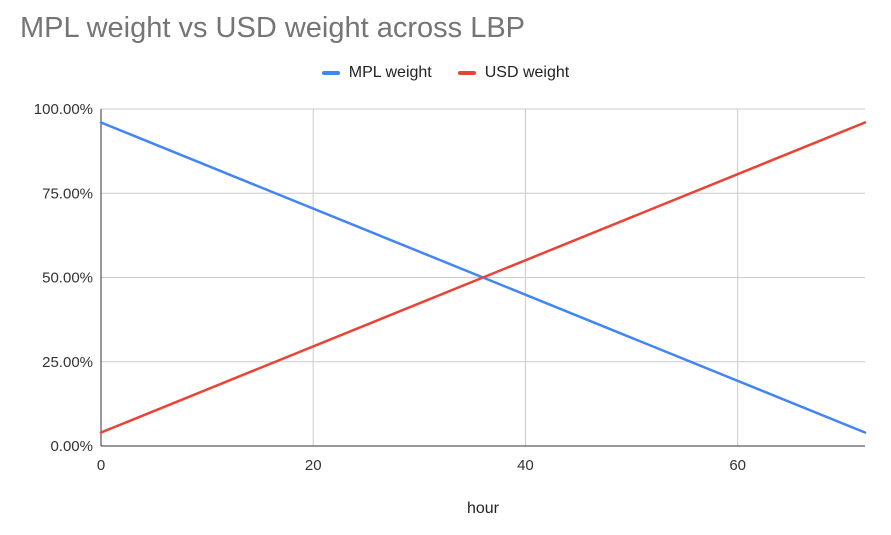  What do you see at coordinates (101, 465) in the screenshot?
I see `x-tick-label: 0` at bounding box center [101, 465].